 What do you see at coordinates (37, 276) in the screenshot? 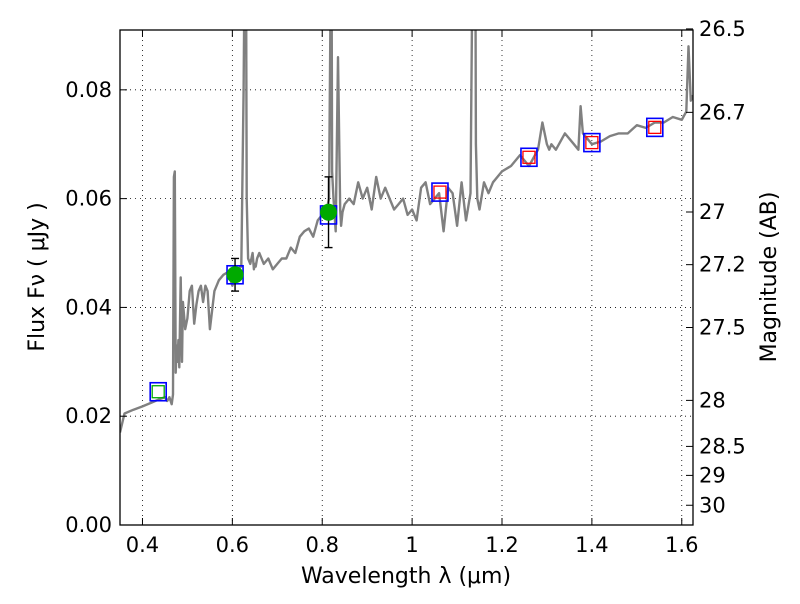
I see `y-axis-label: Flux Fν ( μJy )` at bounding box center [37, 276].